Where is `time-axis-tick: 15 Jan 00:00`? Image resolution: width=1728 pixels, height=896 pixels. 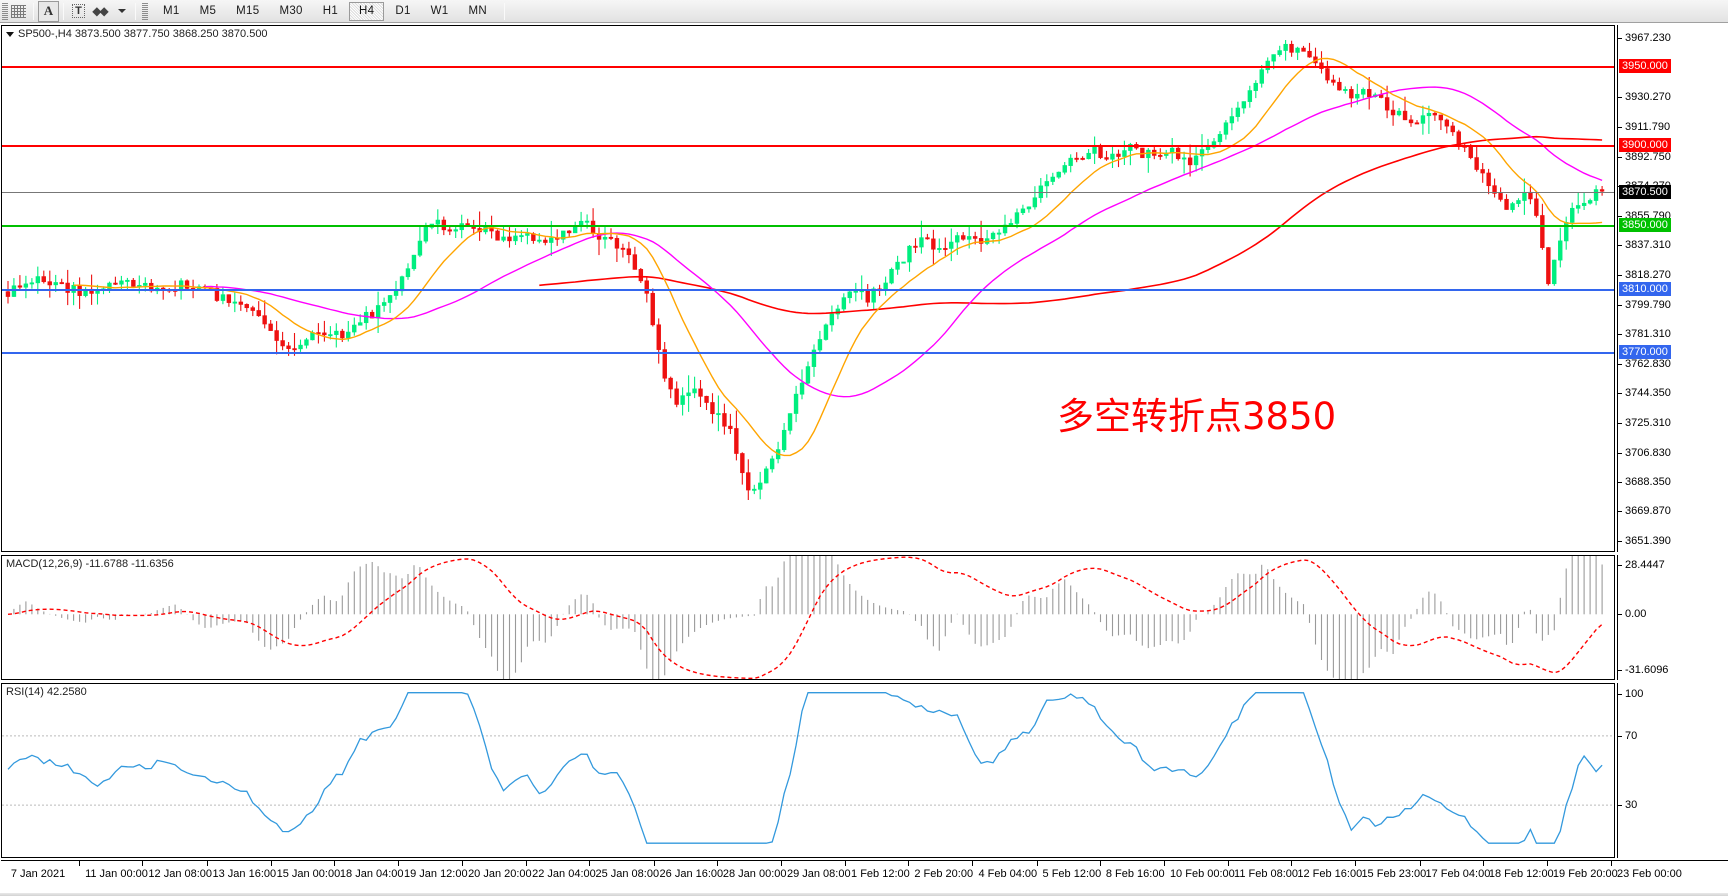 time-axis-tick: 15 Jan 00:00 is located at coordinates (305, 870).